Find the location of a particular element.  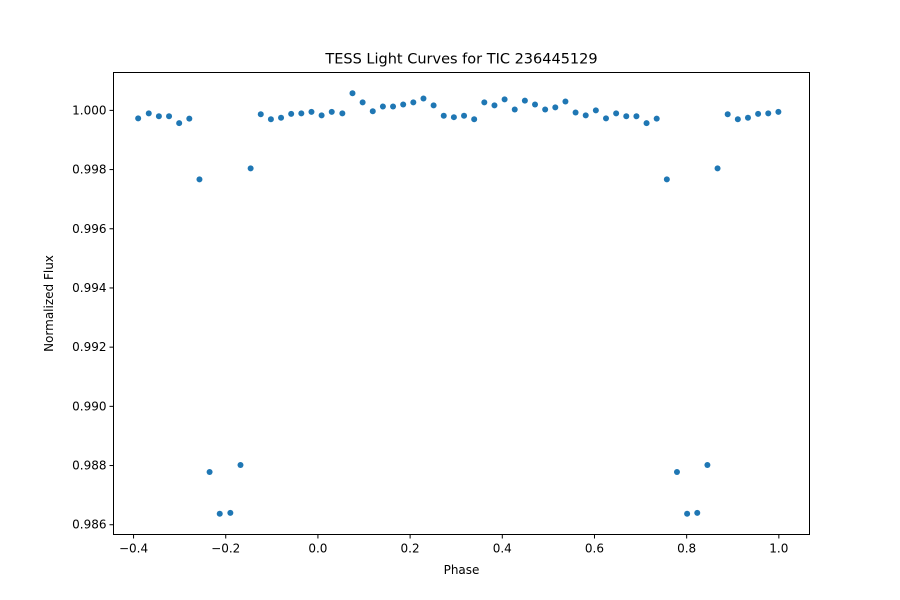

y-tick-label: 0.998 is located at coordinates (89, 170).